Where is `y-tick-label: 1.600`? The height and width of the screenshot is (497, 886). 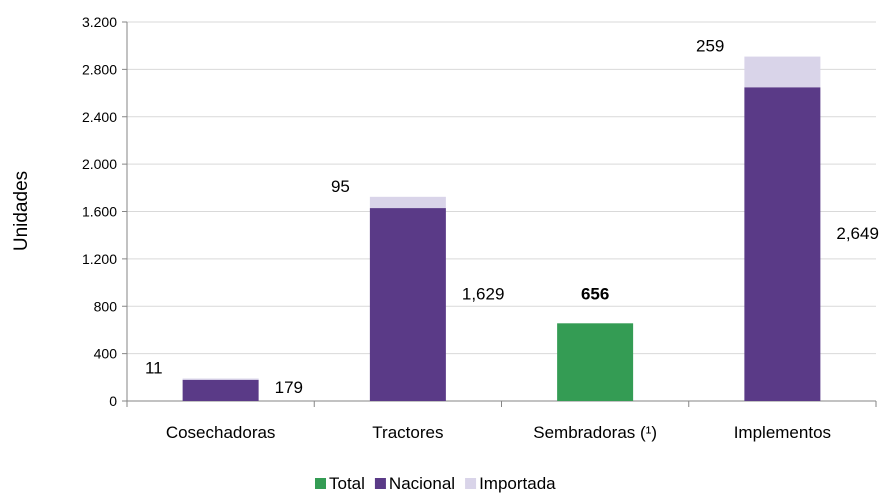 y-tick-label: 1.600 is located at coordinates (99, 212).